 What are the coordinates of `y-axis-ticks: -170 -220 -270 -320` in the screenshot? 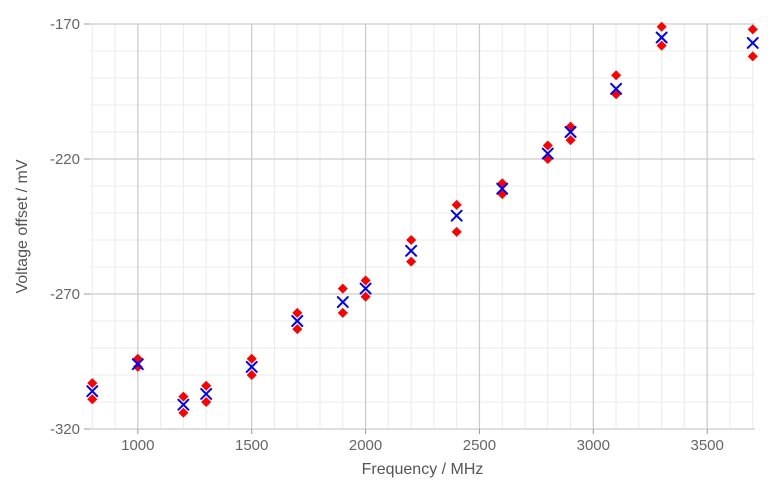 It's located at (70, 227).